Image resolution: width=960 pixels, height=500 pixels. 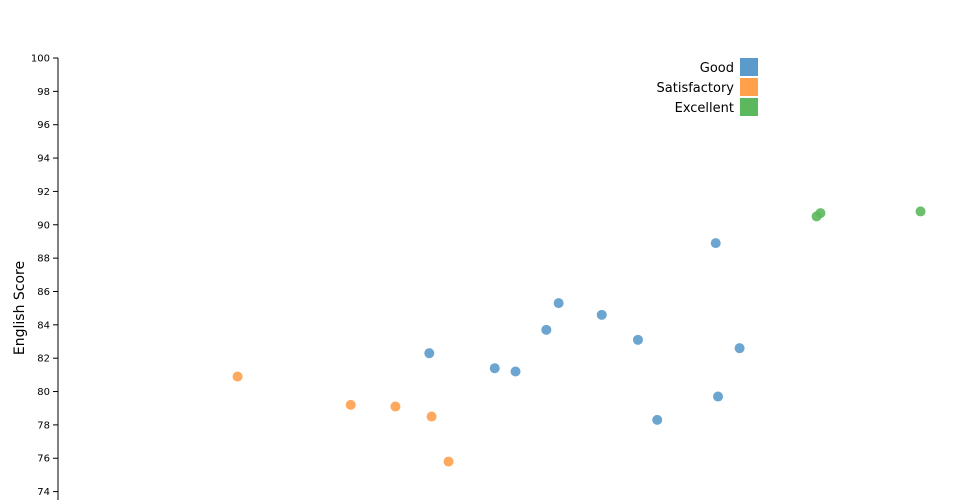 I want to click on y-tick-label: 76, so click(x=43, y=459).